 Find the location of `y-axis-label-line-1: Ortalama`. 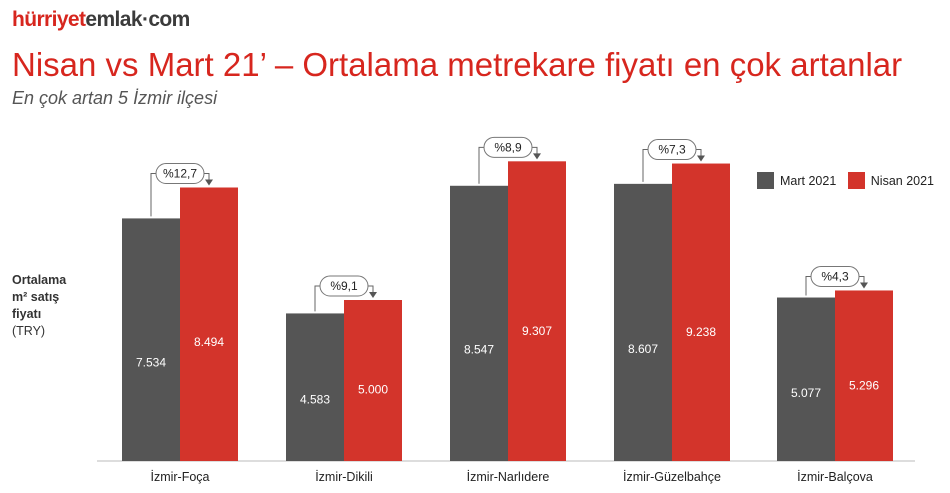

y-axis-label-line-1: Ortalama is located at coordinates (39, 280).